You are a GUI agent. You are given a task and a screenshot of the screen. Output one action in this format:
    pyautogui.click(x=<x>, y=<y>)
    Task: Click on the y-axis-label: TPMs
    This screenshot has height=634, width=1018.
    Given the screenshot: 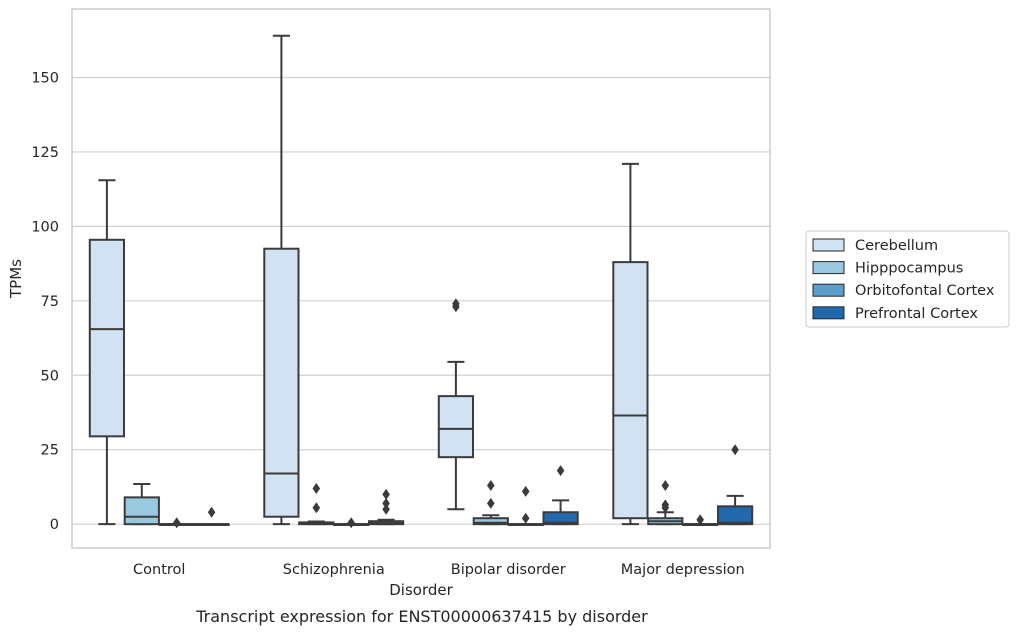 What is the action you would take?
    pyautogui.click(x=16, y=279)
    